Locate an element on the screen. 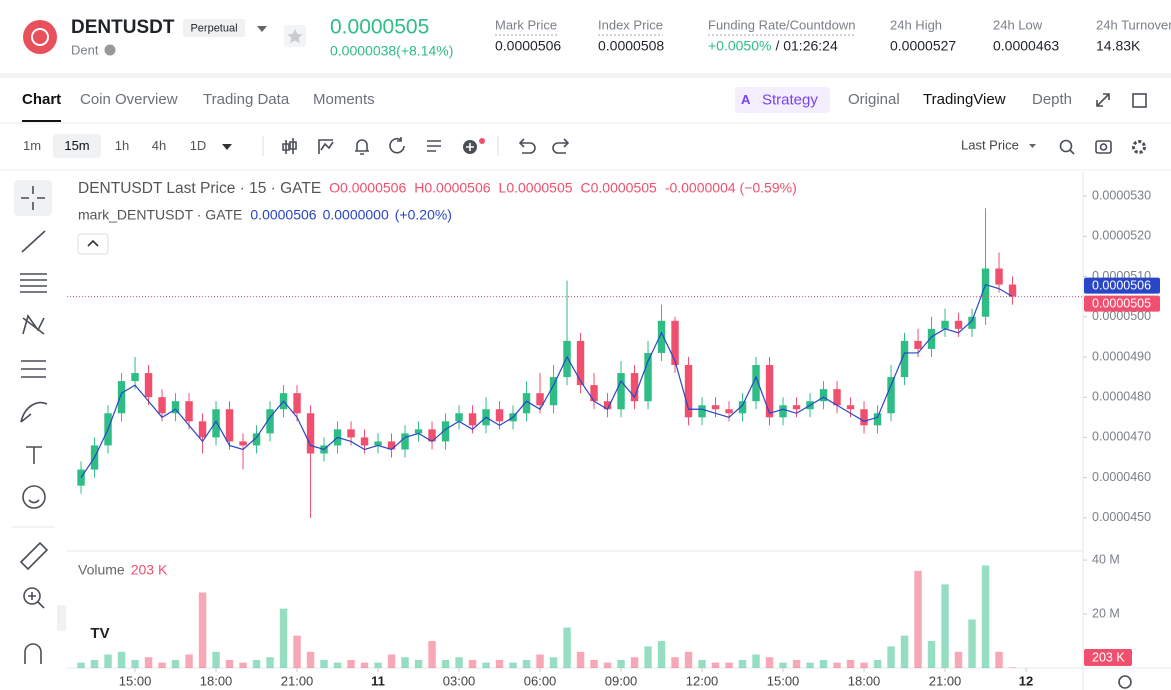 This screenshot has width=1171, height=690. crosshair-tool is located at coordinates (33, 198).